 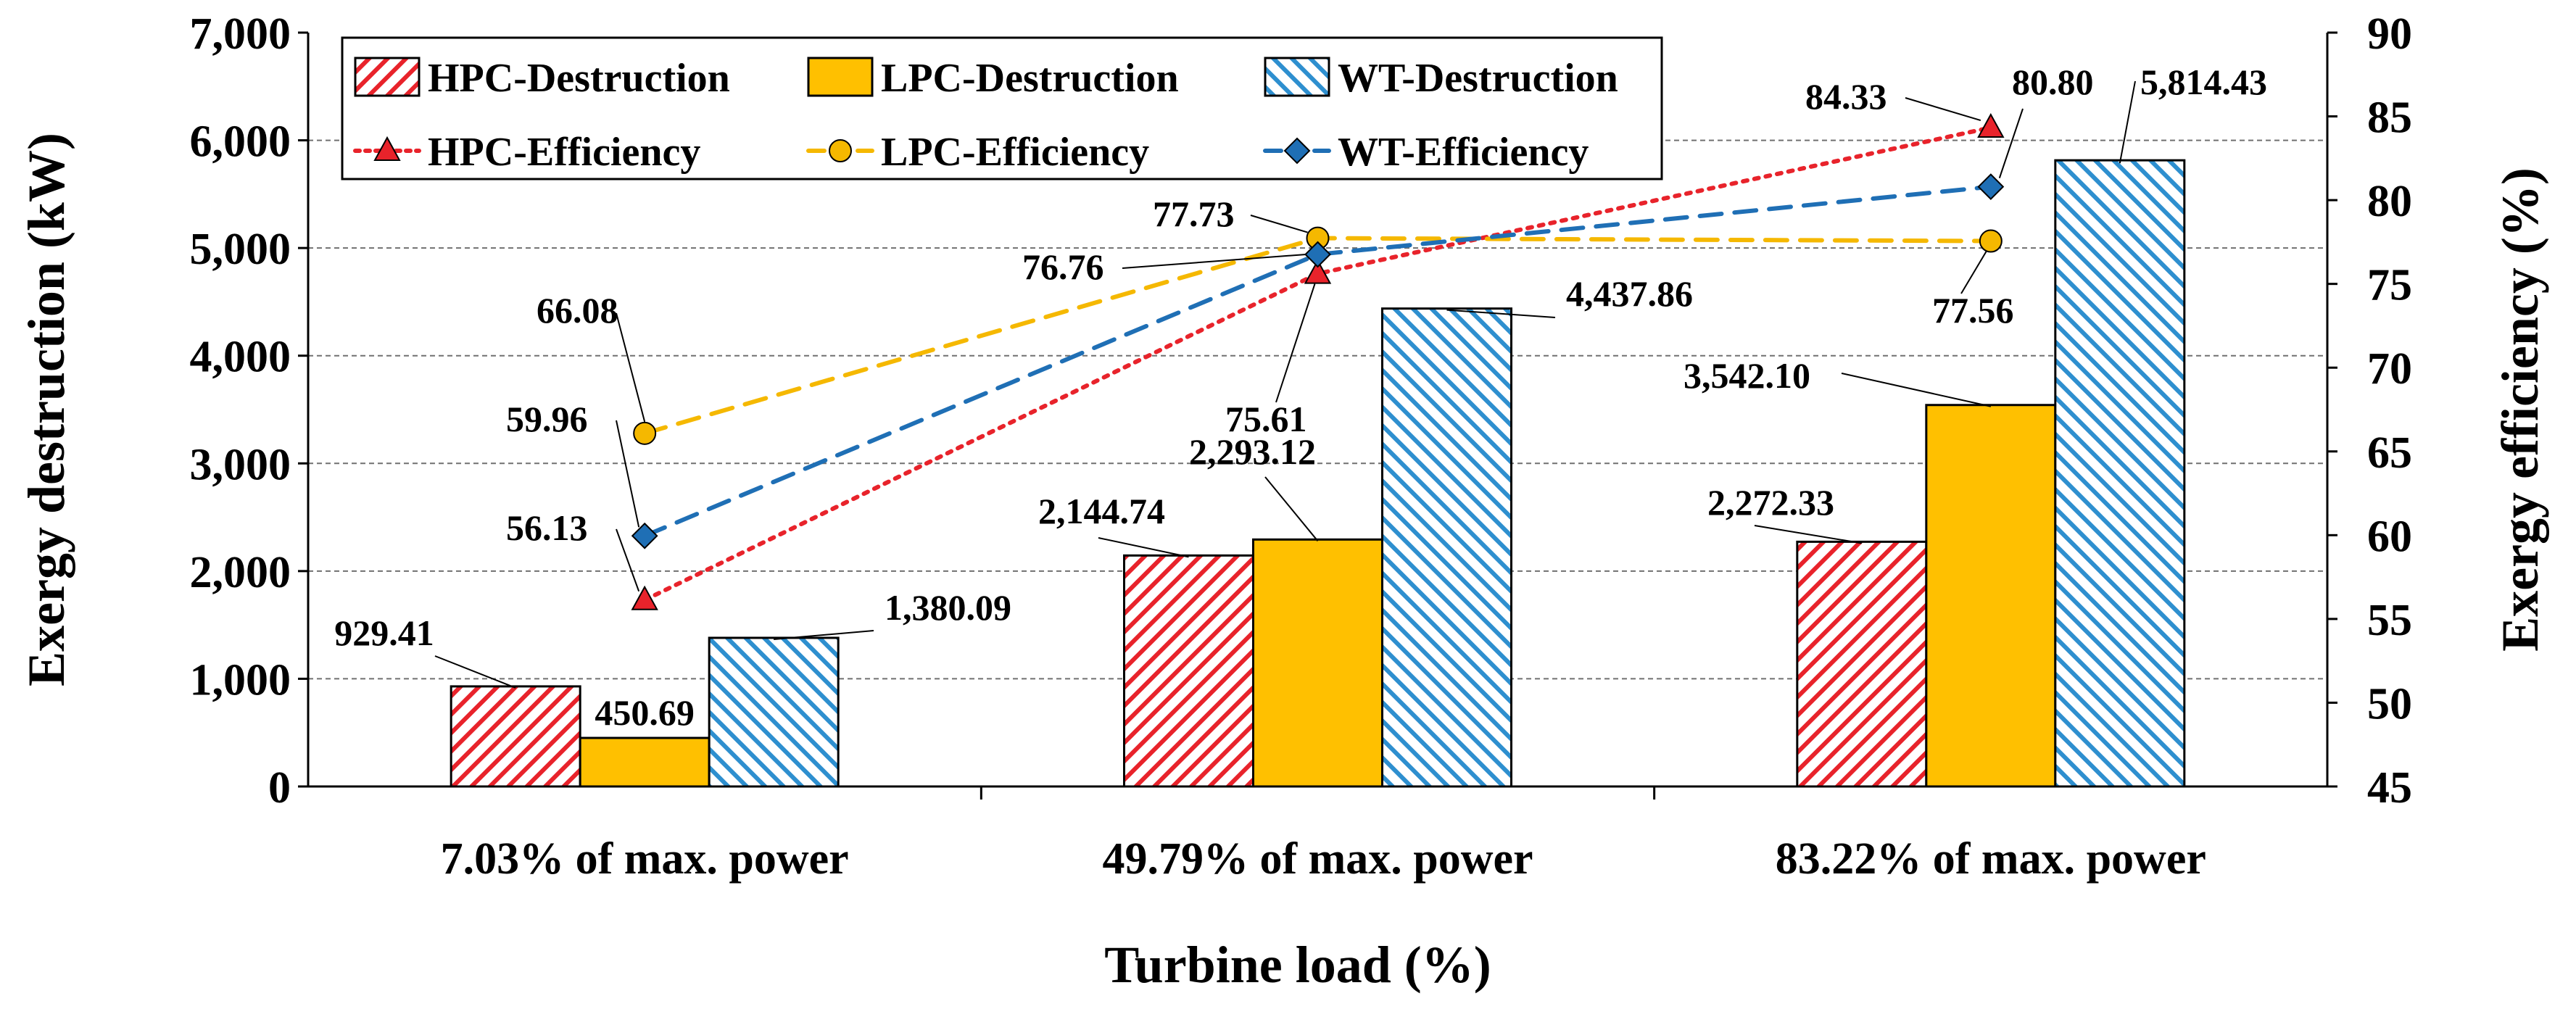 What do you see at coordinates (388, 77) in the screenshot?
I see `legend-swatch-hpc-destruction` at bounding box center [388, 77].